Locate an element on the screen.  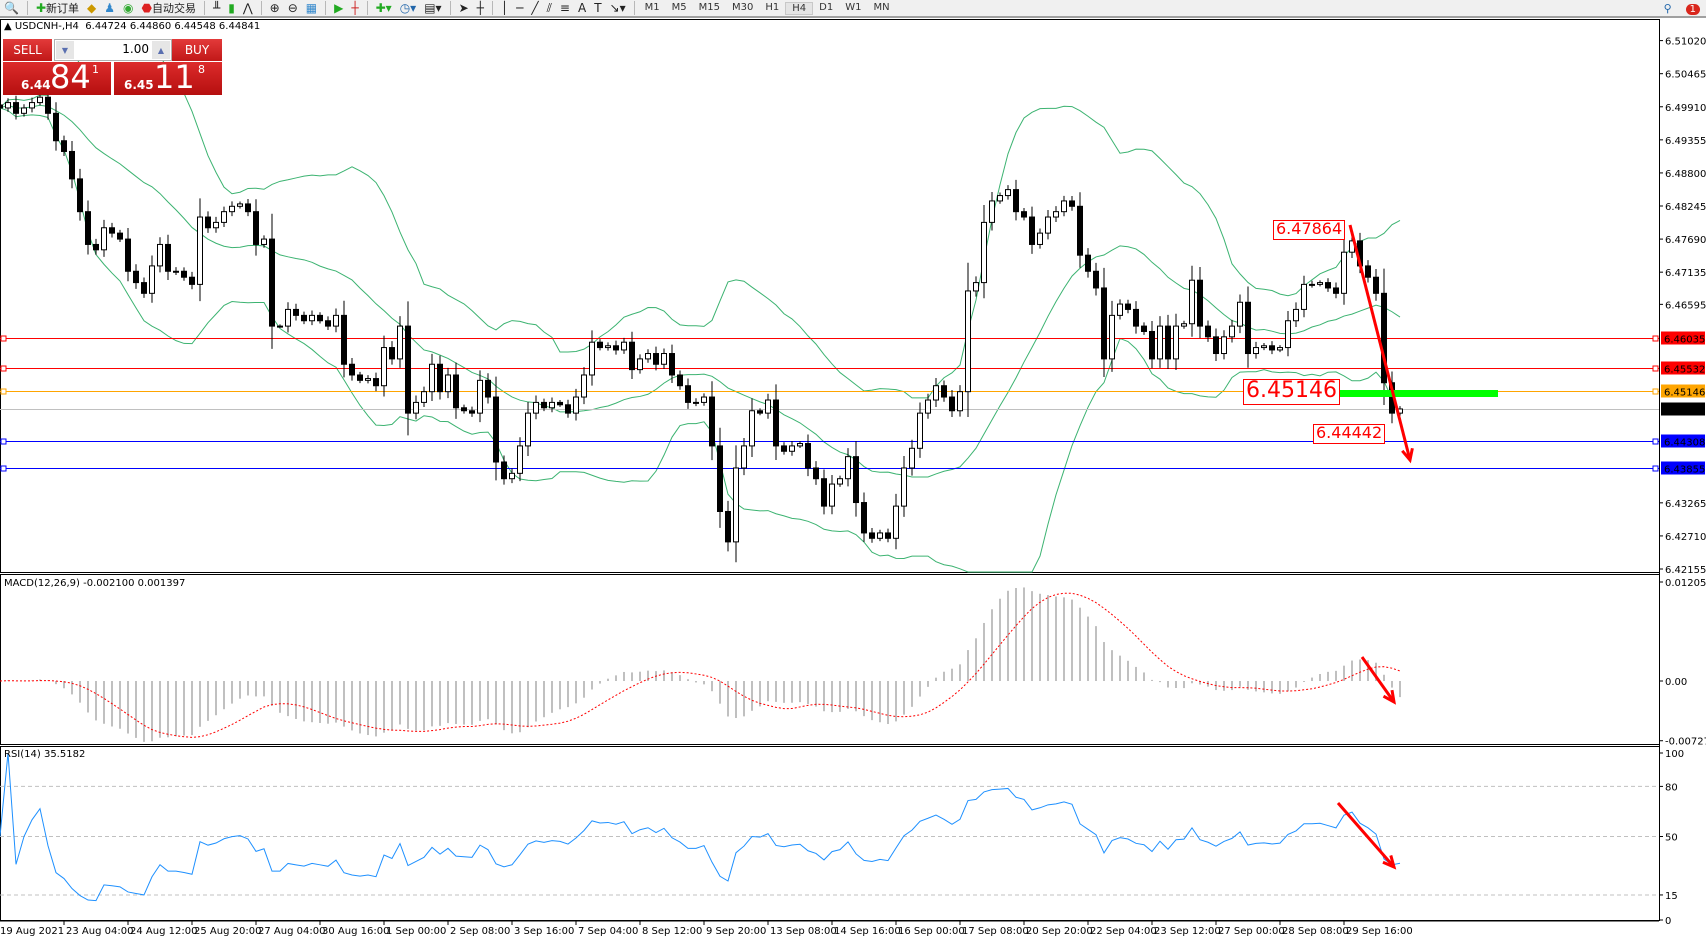
support-price-label: 6.45146 is located at coordinates (1291, 392).